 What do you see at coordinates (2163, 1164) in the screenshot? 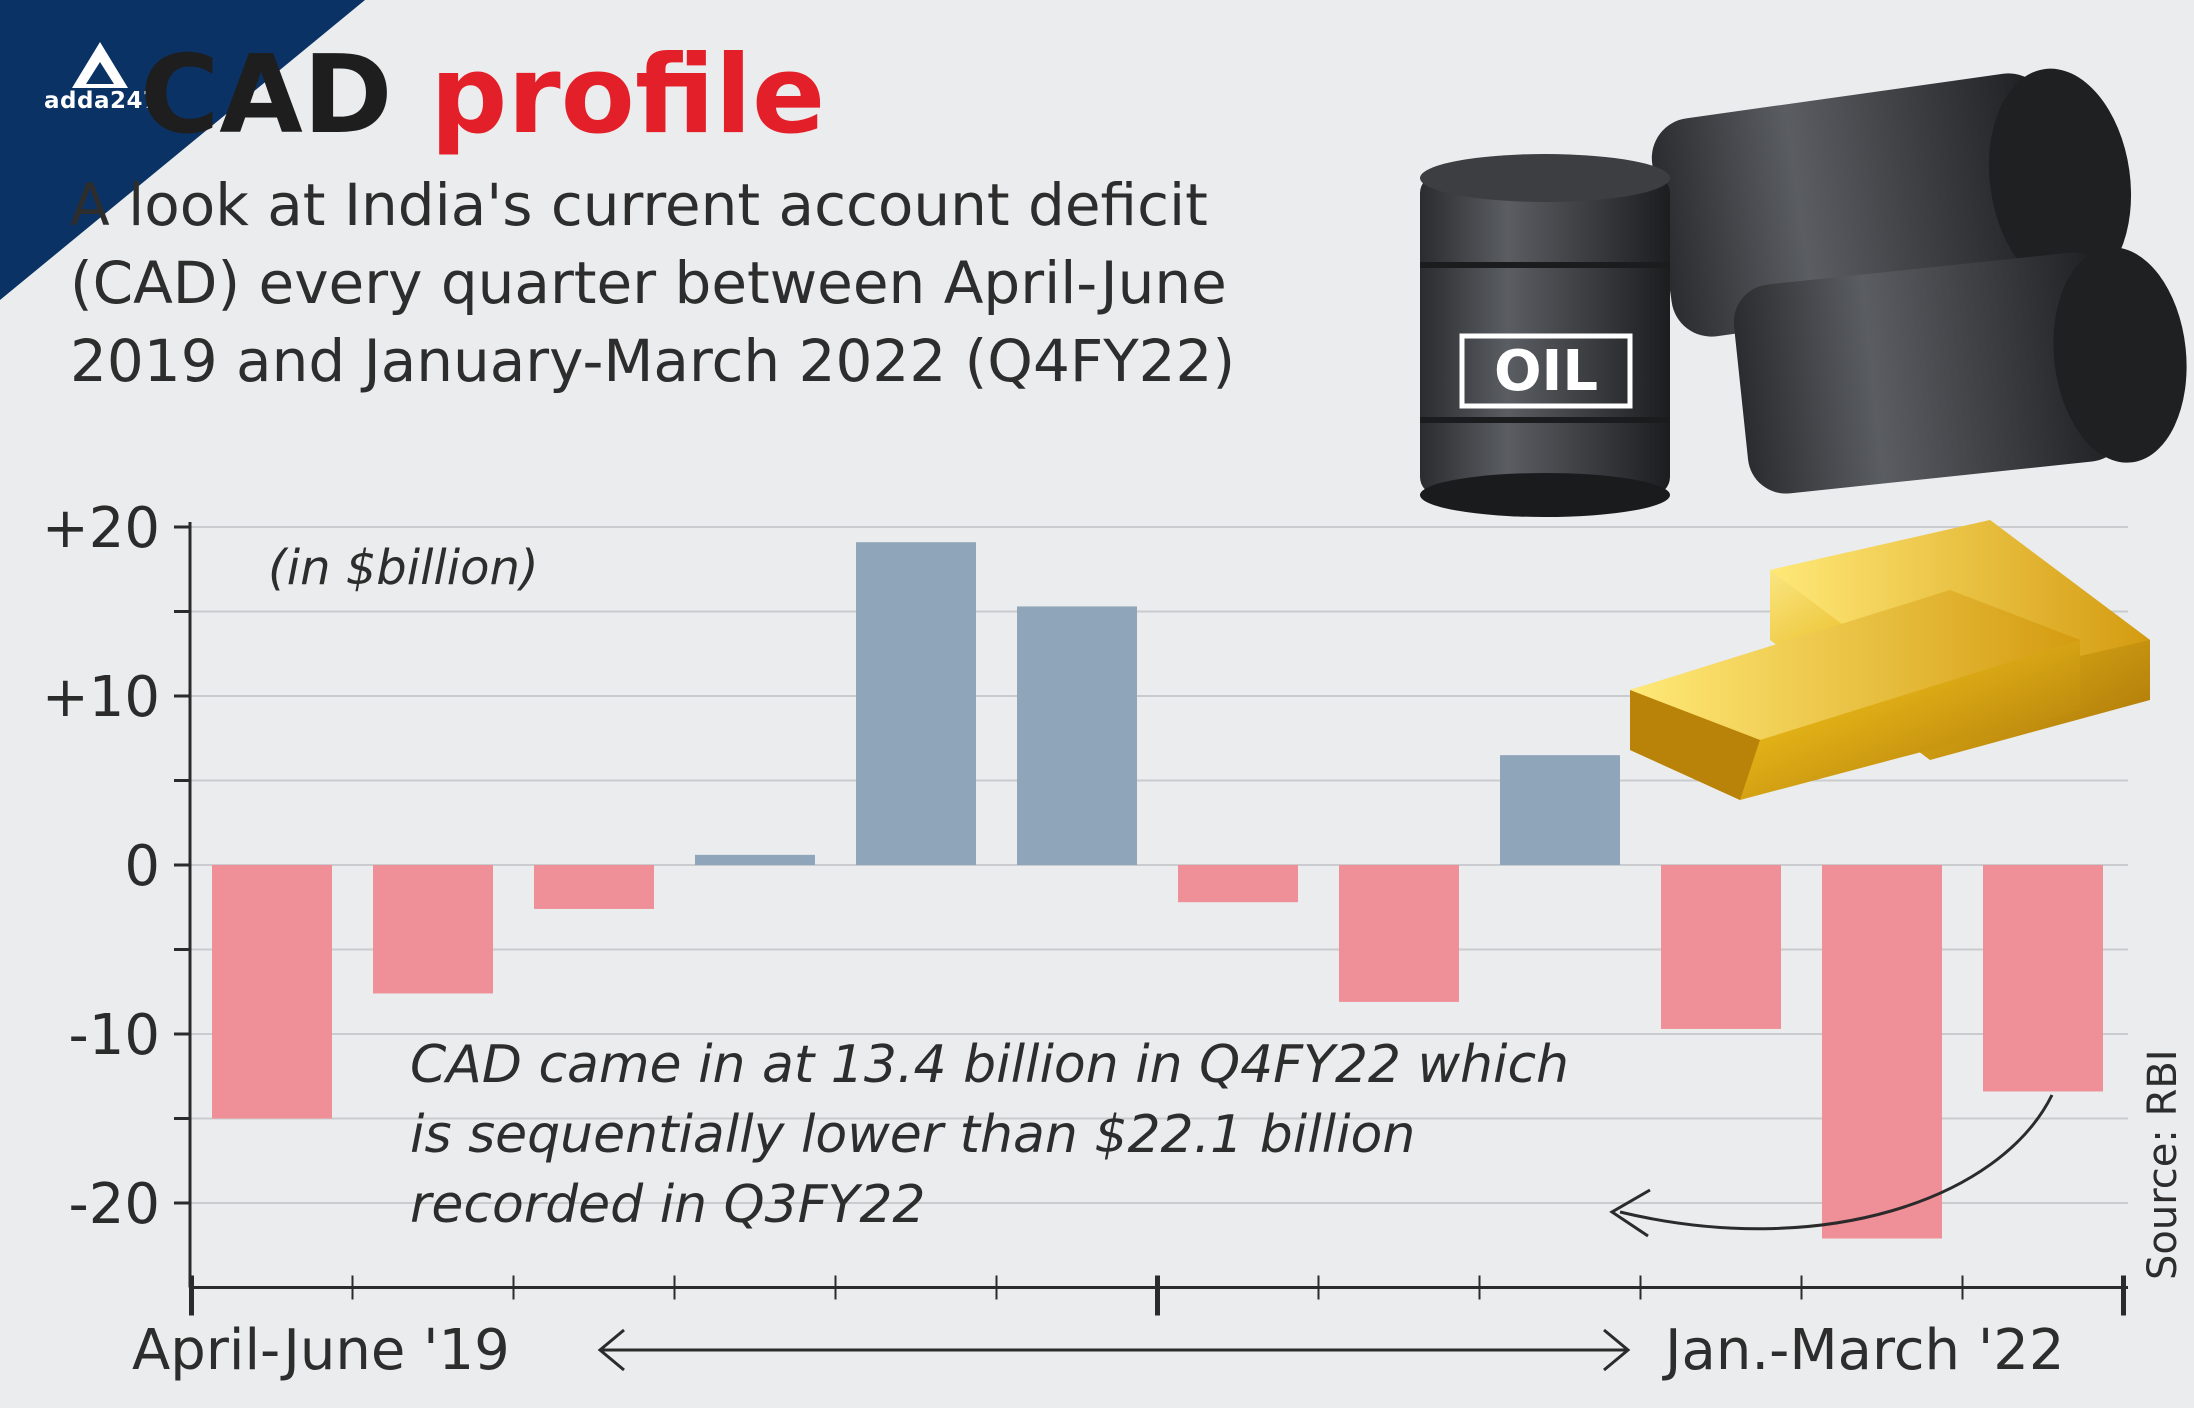
I see `source-label: Source: RBI` at bounding box center [2163, 1164].